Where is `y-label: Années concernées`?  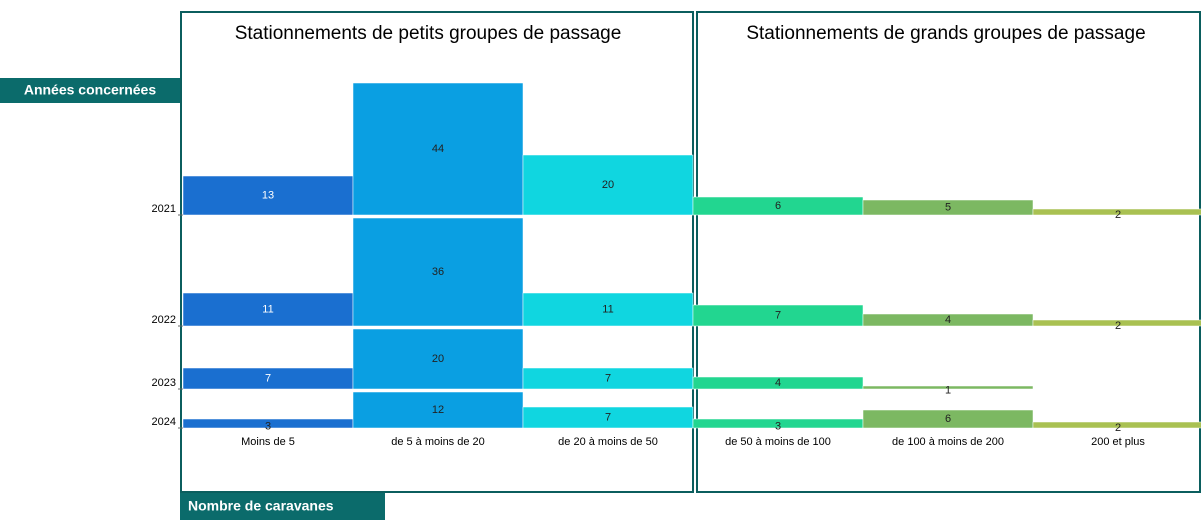 y-label: Années concernées is located at coordinates (90, 90).